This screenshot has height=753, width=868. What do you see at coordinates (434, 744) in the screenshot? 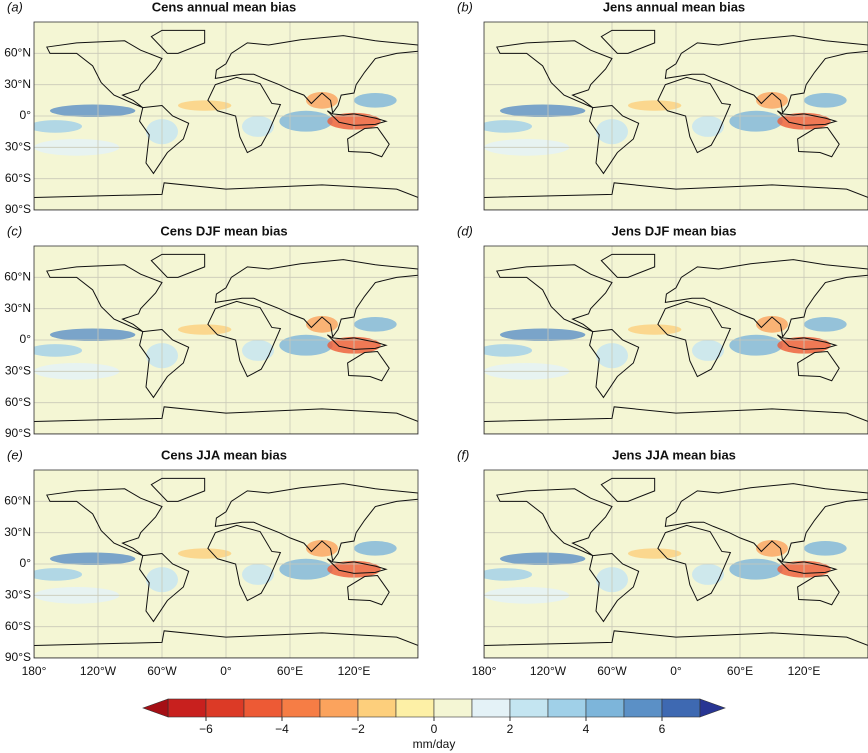
I see `colorbar-label: mm/day` at bounding box center [434, 744].